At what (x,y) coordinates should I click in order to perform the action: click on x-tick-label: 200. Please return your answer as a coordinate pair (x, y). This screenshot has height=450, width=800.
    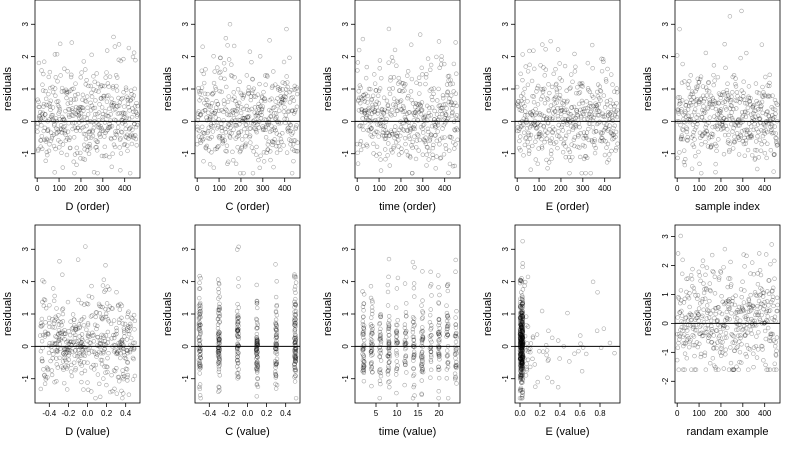
    Looking at the image, I should click on (81, 188).